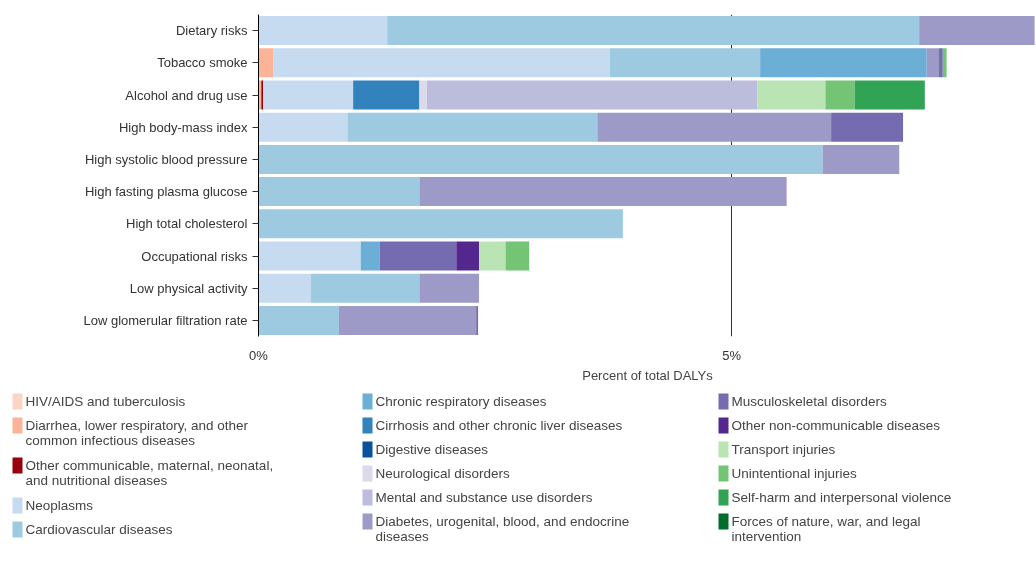 This screenshot has height=570, width=1036. What do you see at coordinates (186, 95) in the screenshot?
I see `y-tick-label: Alcohol and drug use` at bounding box center [186, 95].